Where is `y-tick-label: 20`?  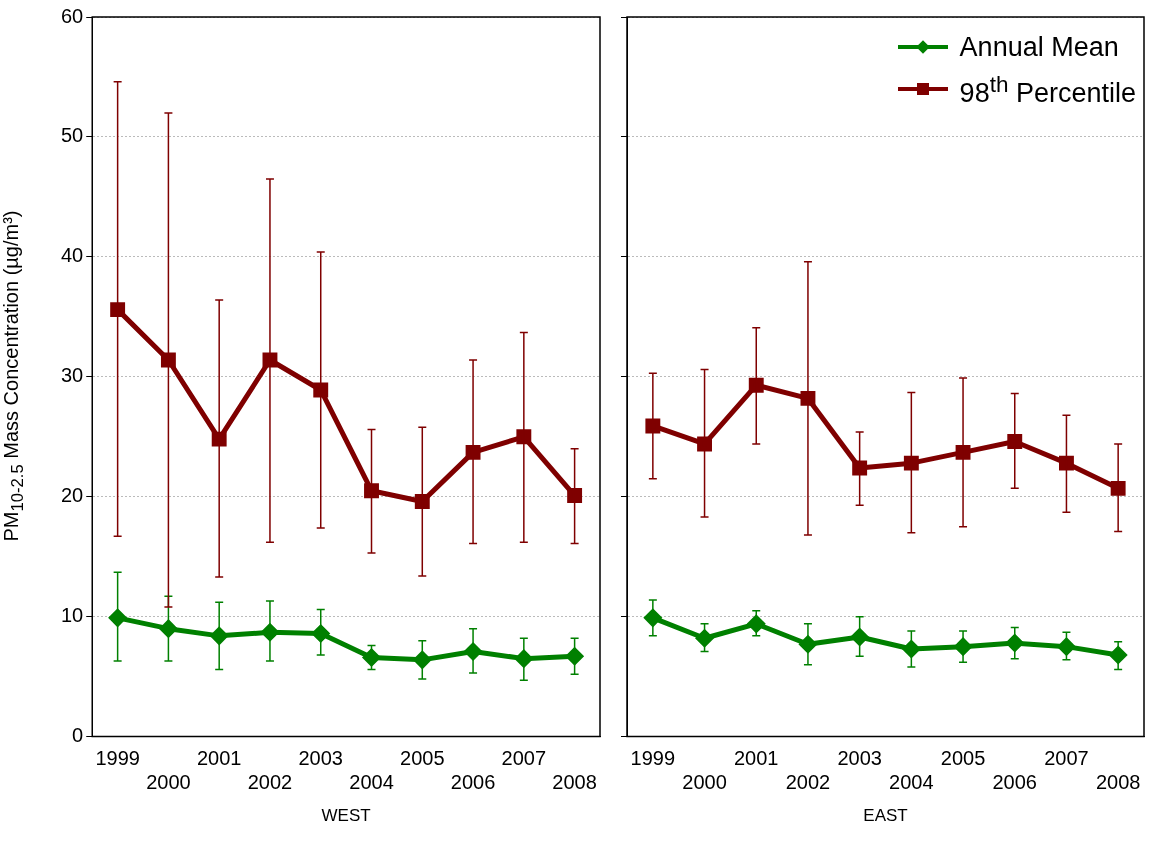
y-tick-label: 20 is located at coordinates (72, 495).